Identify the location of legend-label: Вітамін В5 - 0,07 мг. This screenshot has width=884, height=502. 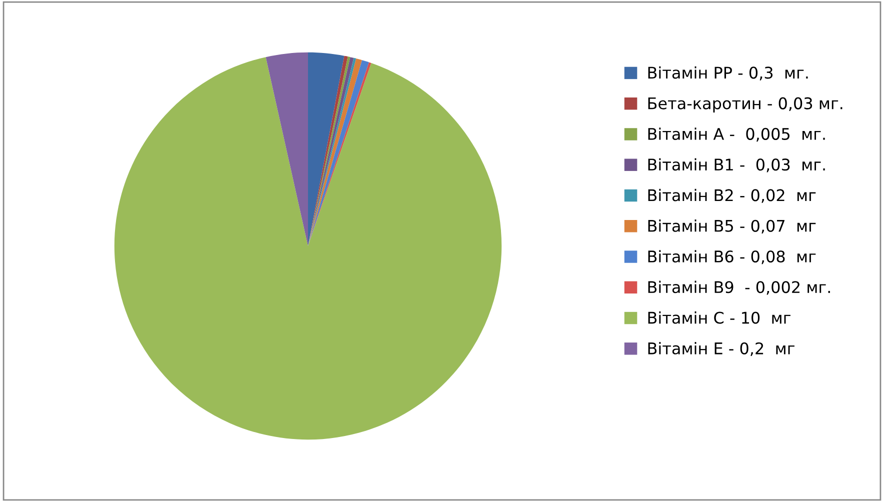
(732, 227).